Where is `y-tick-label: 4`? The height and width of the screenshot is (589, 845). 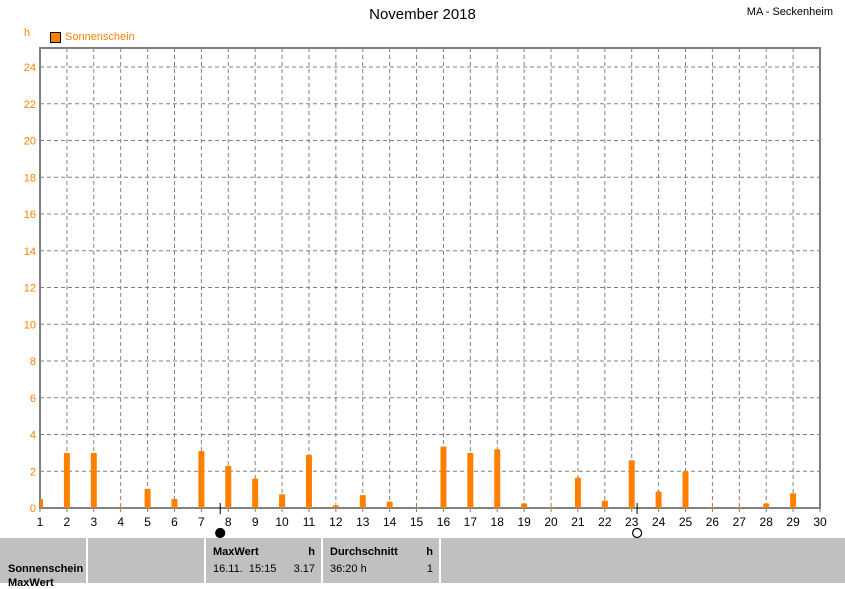 y-tick-label: 4 is located at coordinates (33, 436).